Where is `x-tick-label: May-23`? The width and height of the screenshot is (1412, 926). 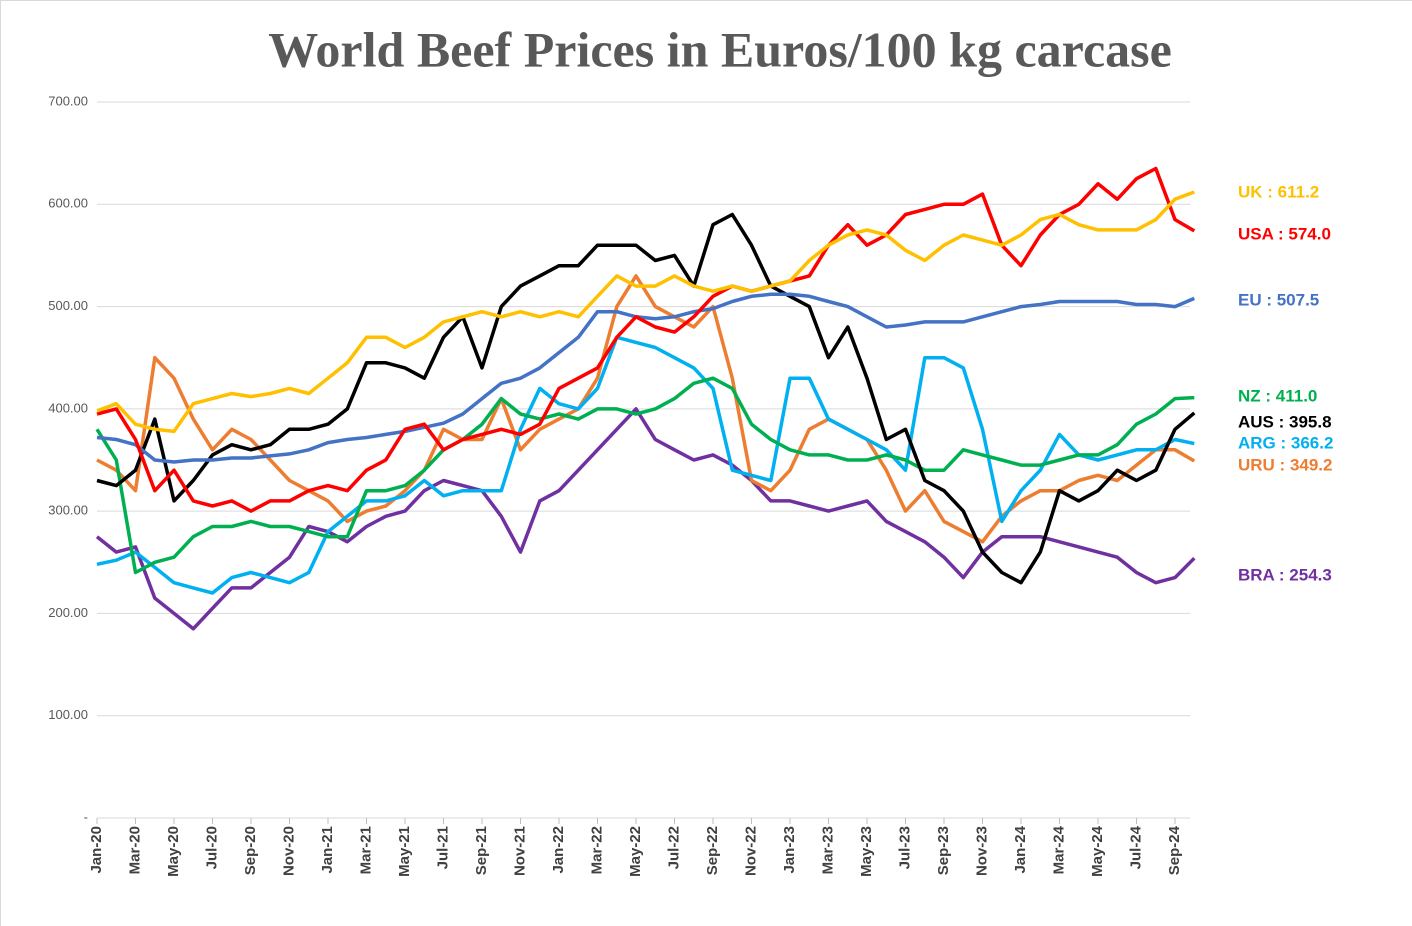 x-tick-label: May-23 is located at coordinates (866, 851).